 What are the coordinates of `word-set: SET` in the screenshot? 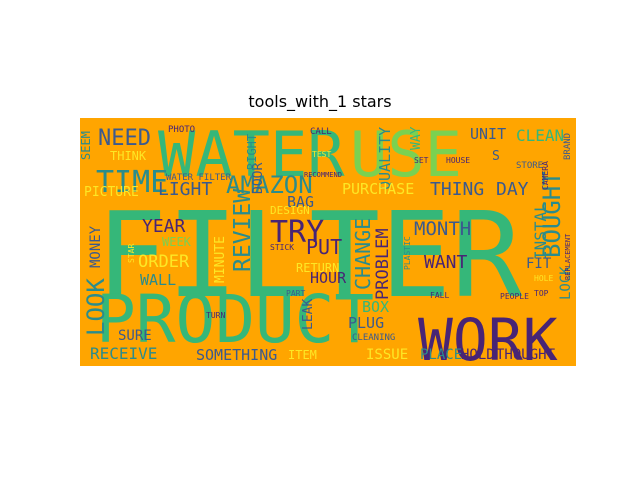 It's located at (421, 160).